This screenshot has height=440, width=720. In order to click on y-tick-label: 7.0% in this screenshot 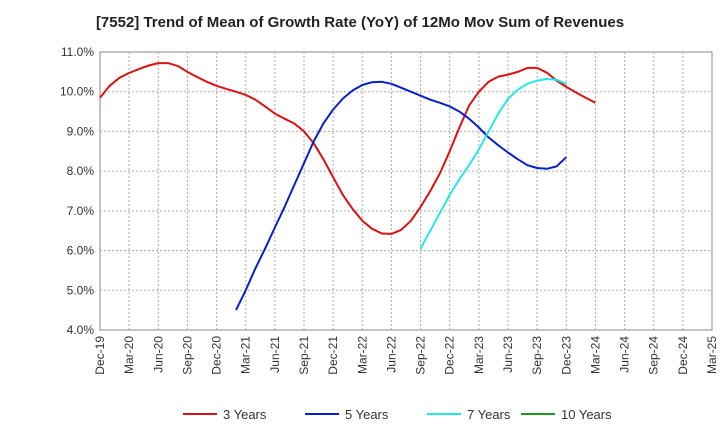, I will do `click(81, 211)`.